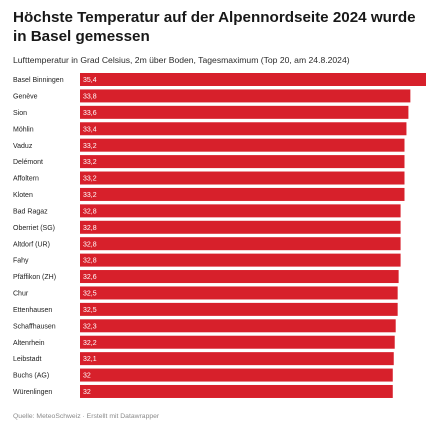 The height and width of the screenshot is (437, 440). I want to click on category-label: Vaduz, so click(23, 146).